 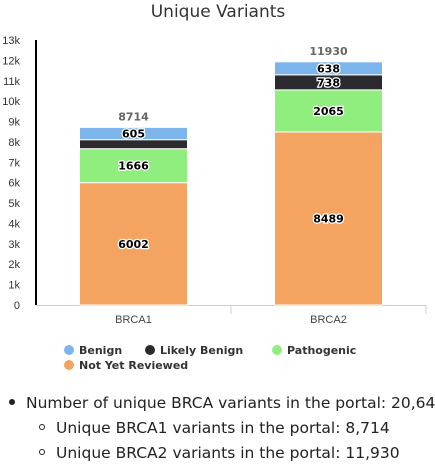 What do you see at coordinates (328, 320) in the screenshot?
I see `category-label: BRCA2` at bounding box center [328, 320].